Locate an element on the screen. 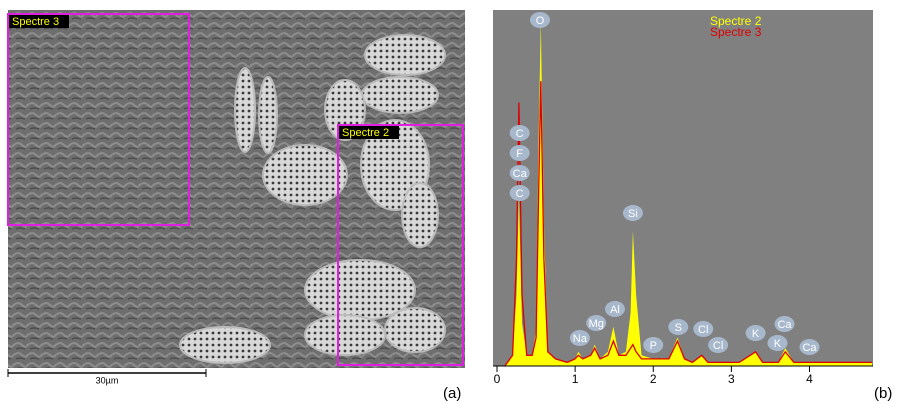 The height and width of the screenshot is (404, 898). legend-entry: Spectre 2 is located at coordinates (736, 21).